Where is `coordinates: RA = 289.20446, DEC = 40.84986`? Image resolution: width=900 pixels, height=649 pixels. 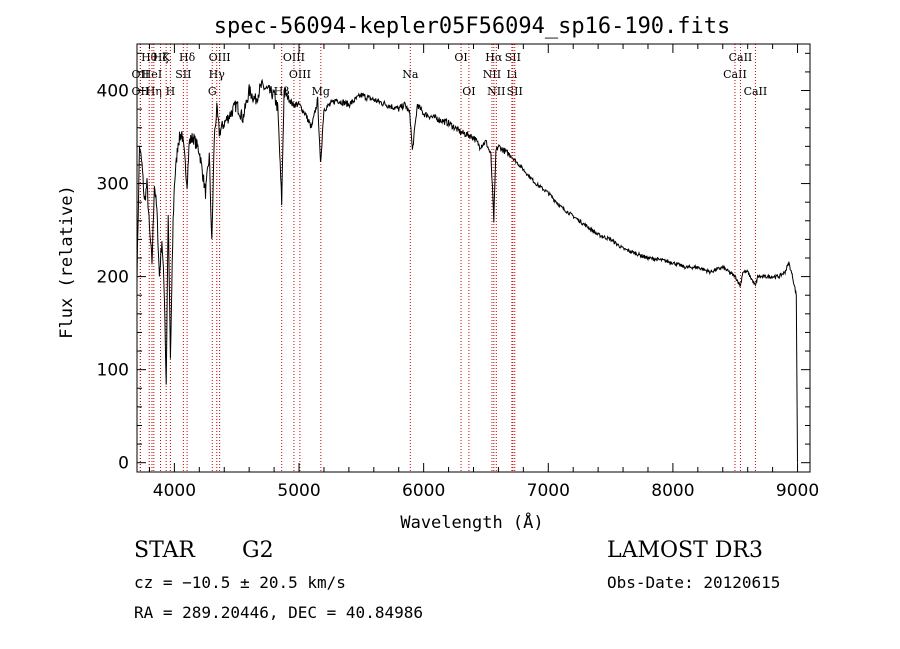 coordinates: RA = 289.20446, DEC = 40.84986 is located at coordinates (278, 612).